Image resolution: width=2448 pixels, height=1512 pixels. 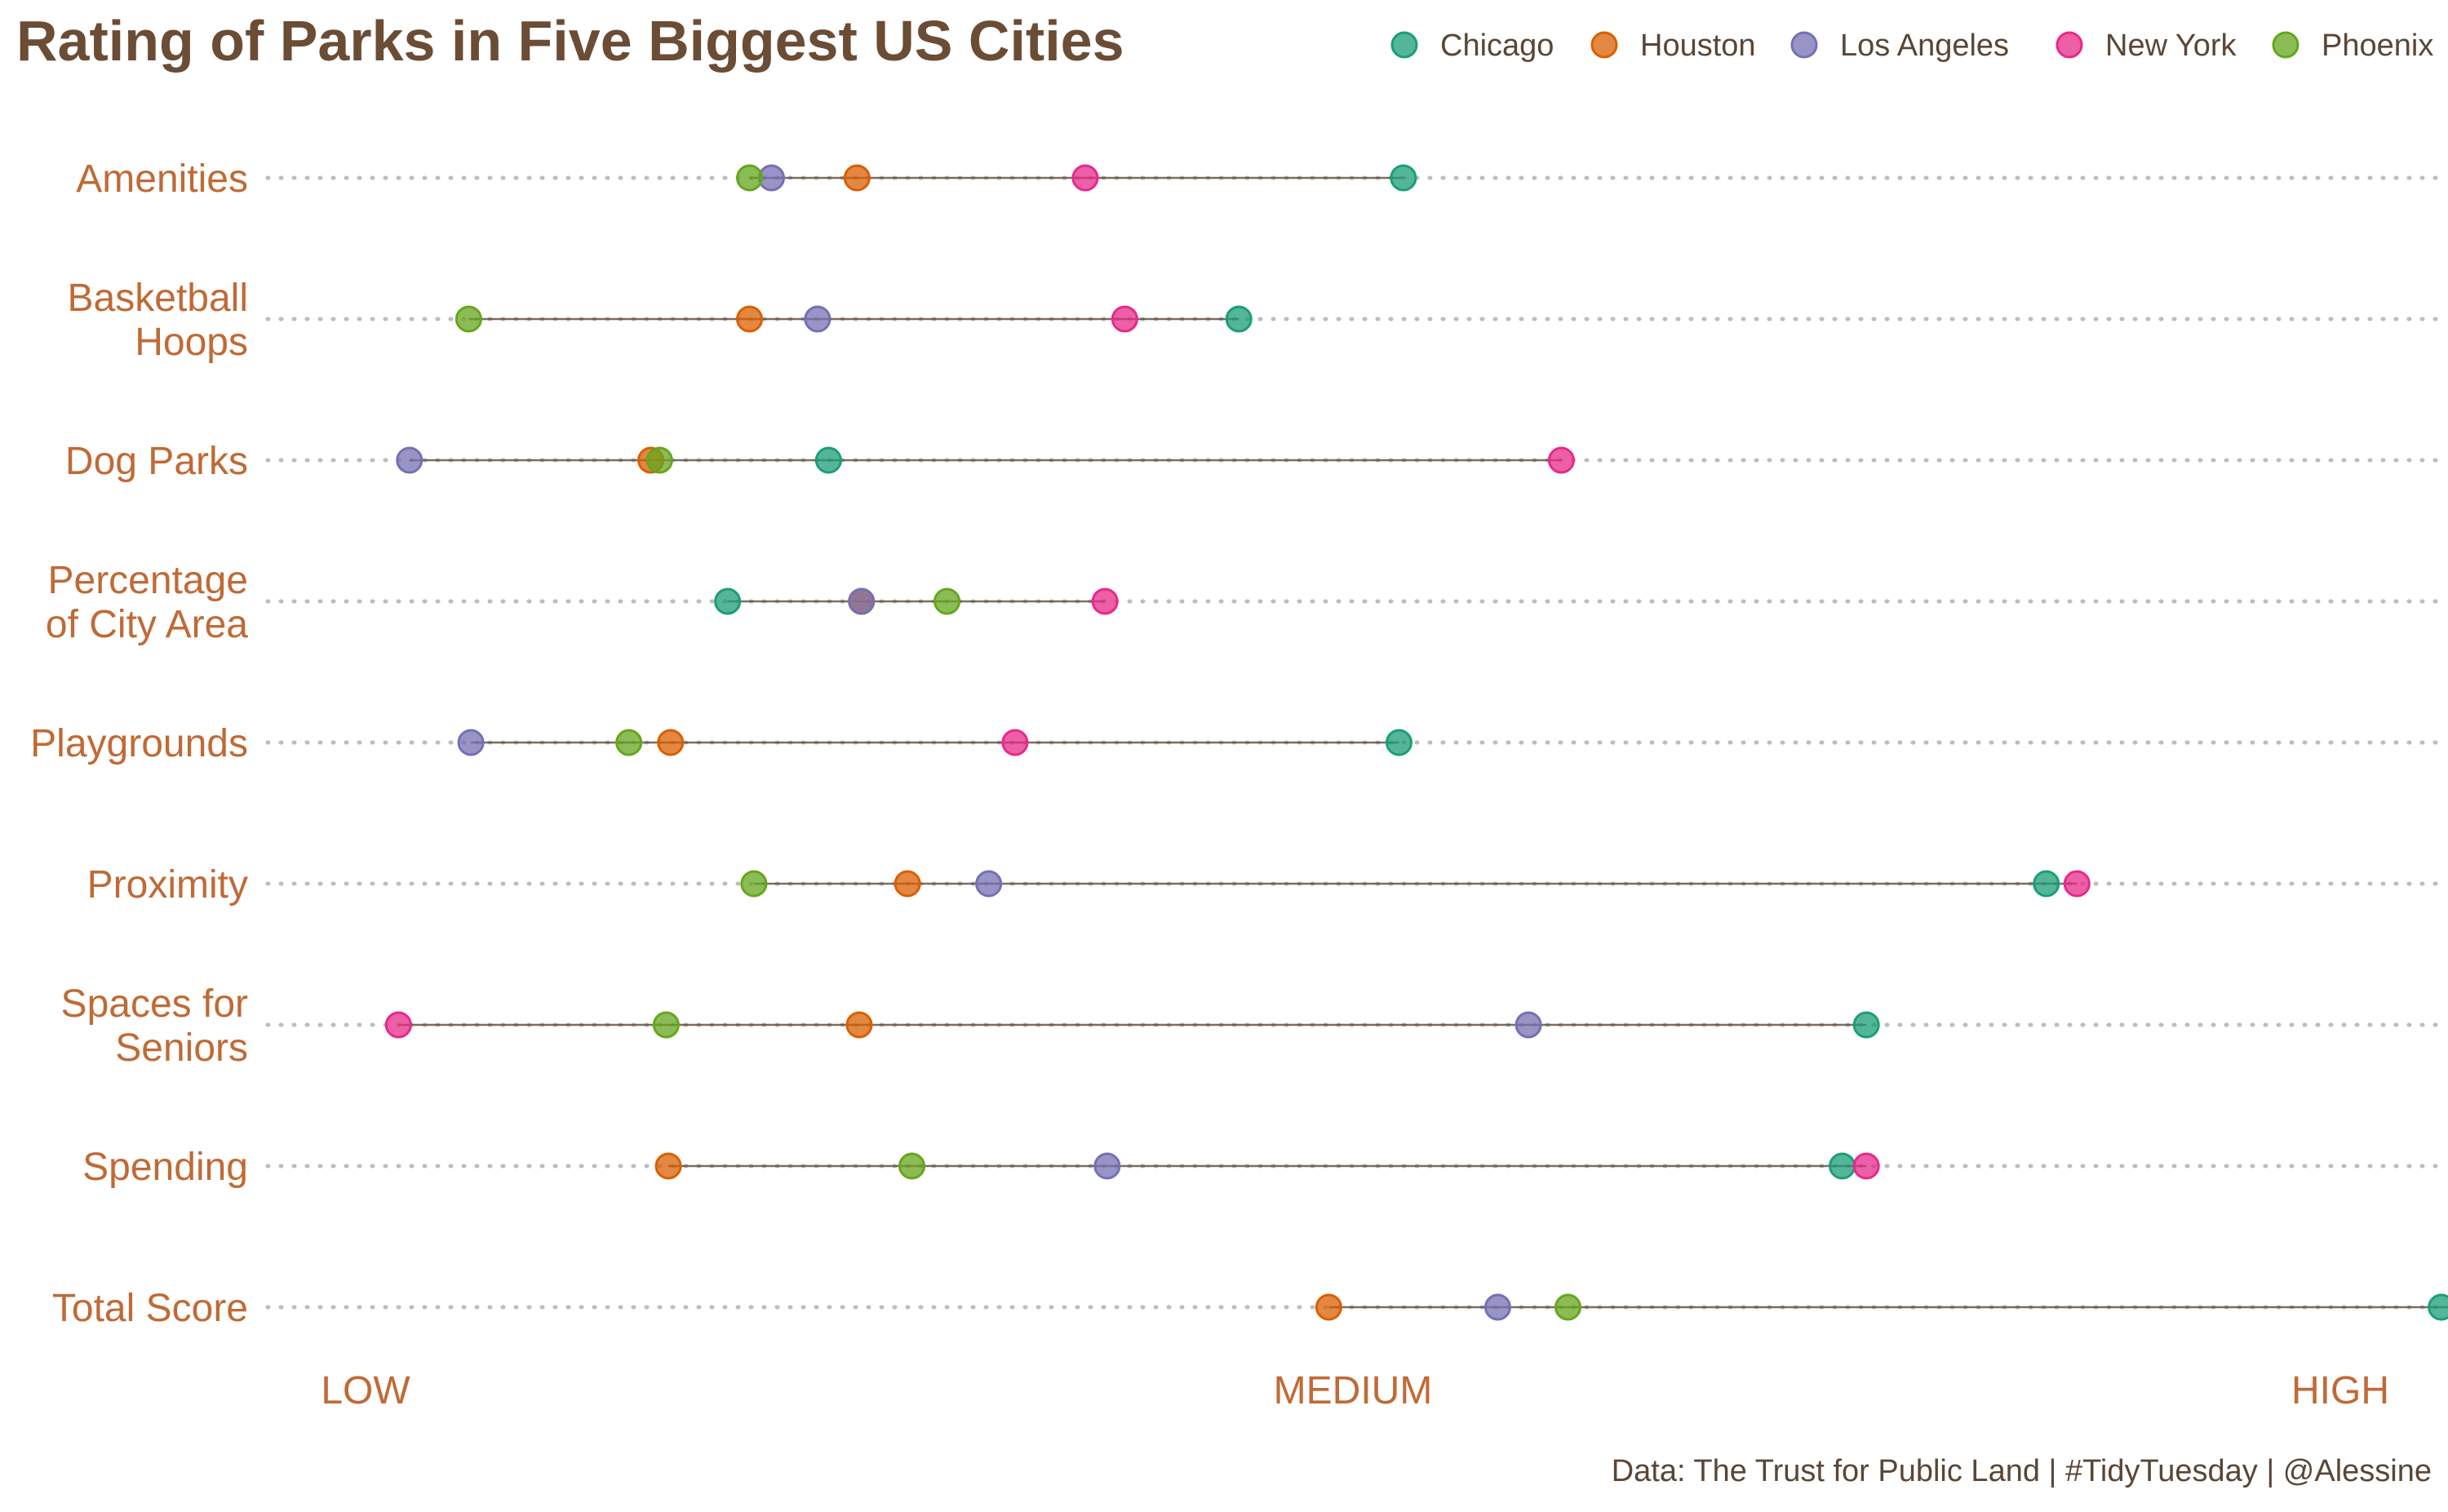 I want to click on legend-label-chicago: Chicago, so click(x=1497, y=46).